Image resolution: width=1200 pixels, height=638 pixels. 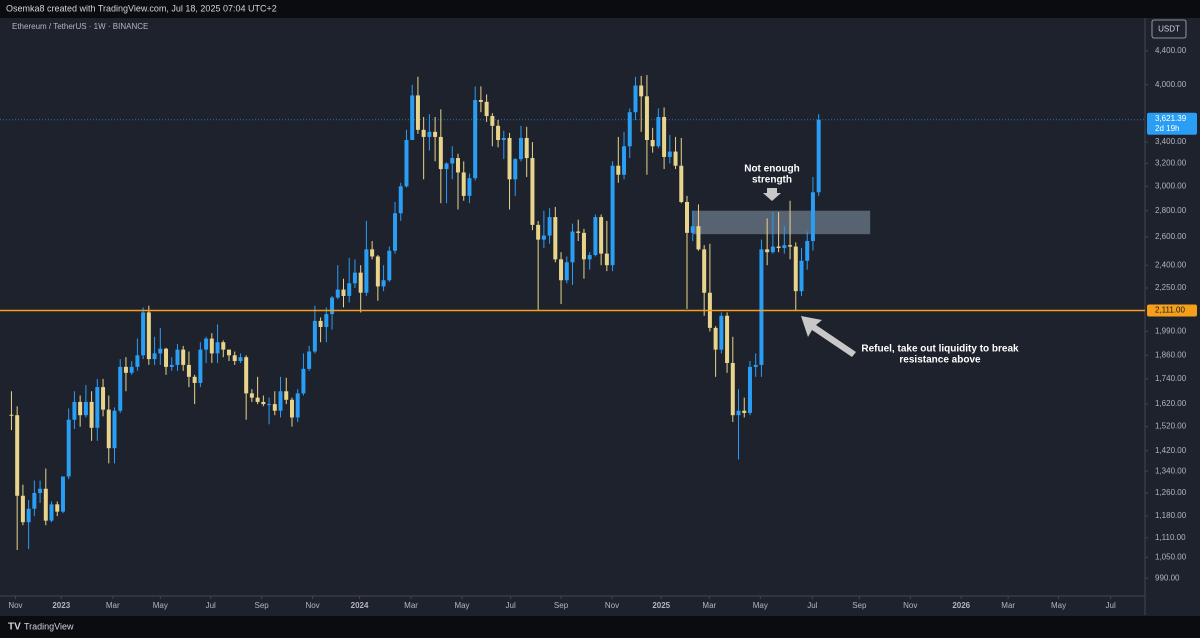 What do you see at coordinates (1171, 556) in the screenshot?
I see `y-tick-label: 1,050.00` at bounding box center [1171, 556].